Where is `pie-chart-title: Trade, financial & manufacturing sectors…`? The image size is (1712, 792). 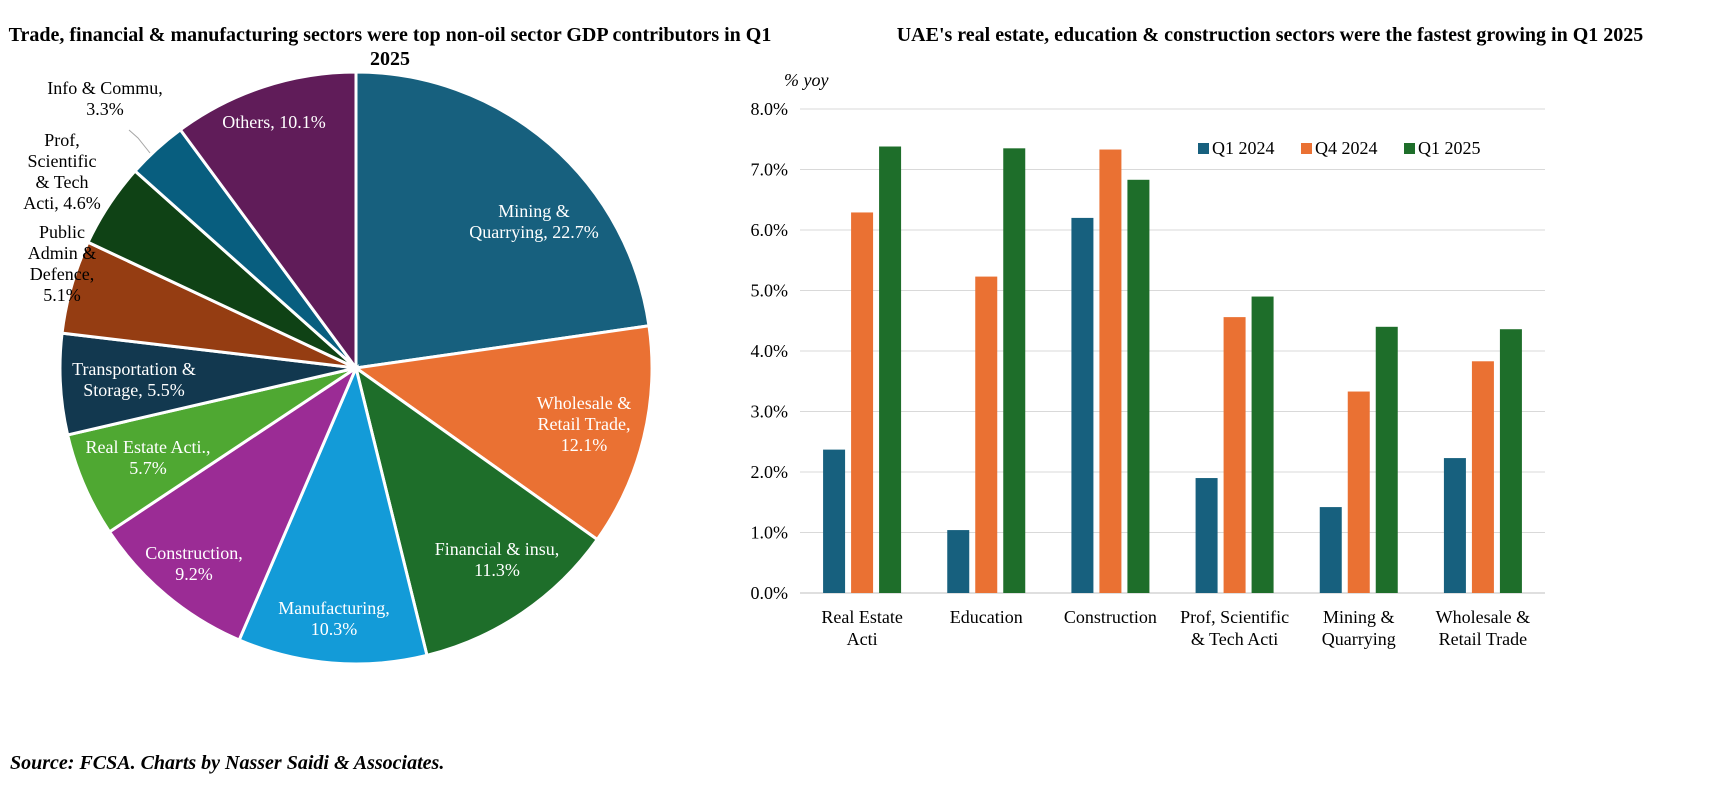 pie-chart-title: Trade, financial & manufacturing sectors… is located at coordinates (390, 47).